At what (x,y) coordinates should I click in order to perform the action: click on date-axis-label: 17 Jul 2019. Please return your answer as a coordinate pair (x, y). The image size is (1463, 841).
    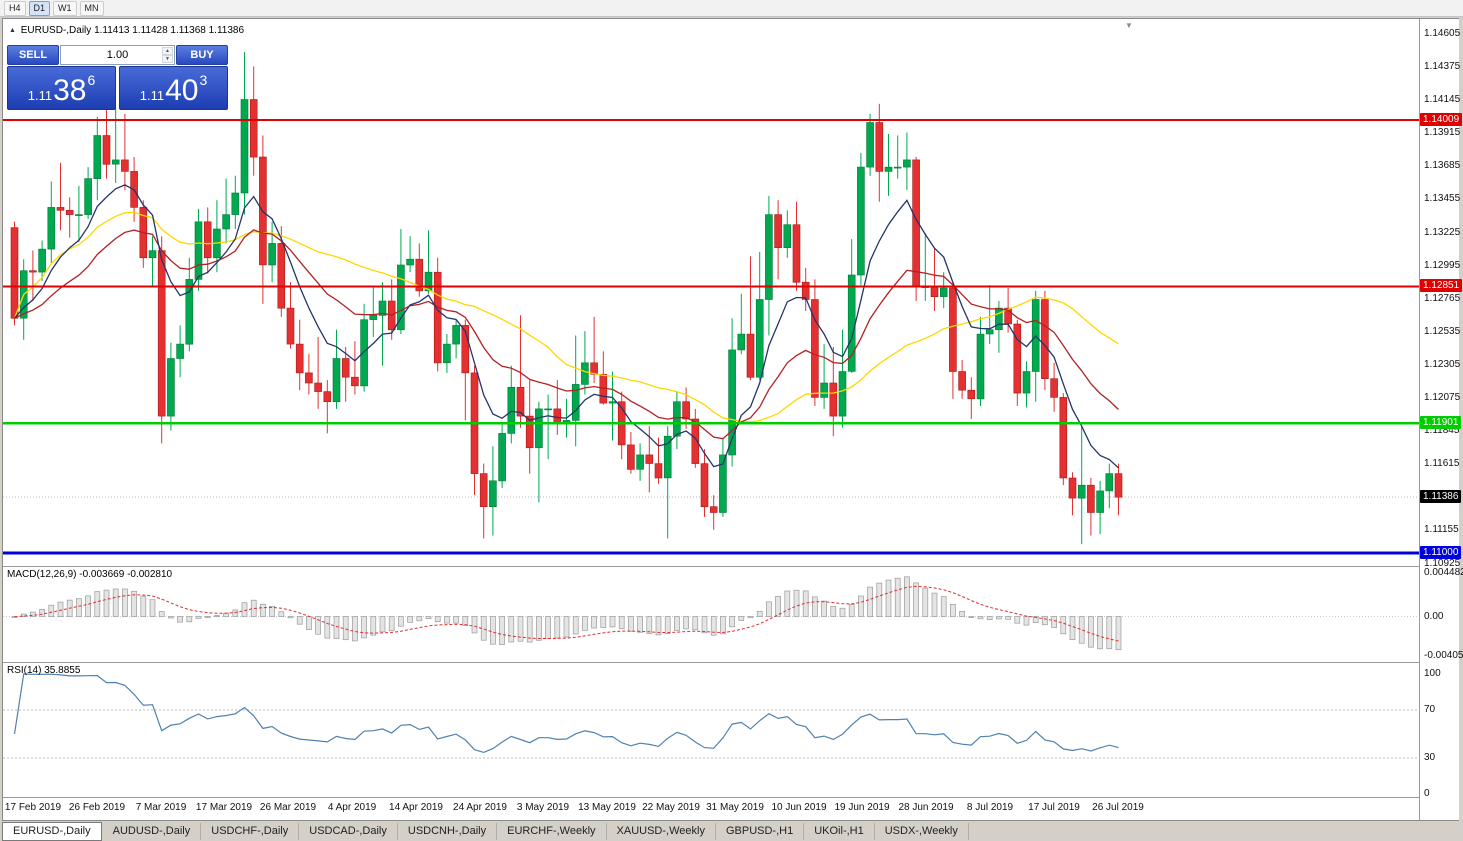
    Looking at the image, I should click on (1054, 807).